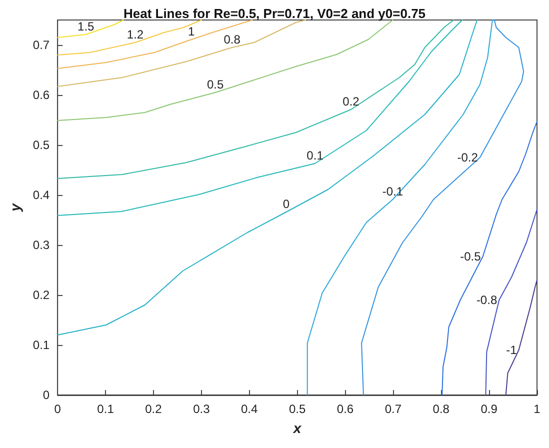 The height and width of the screenshot is (448, 549). What do you see at coordinates (41, 95) in the screenshot?
I see `y-tick-label: 0.6` at bounding box center [41, 95].